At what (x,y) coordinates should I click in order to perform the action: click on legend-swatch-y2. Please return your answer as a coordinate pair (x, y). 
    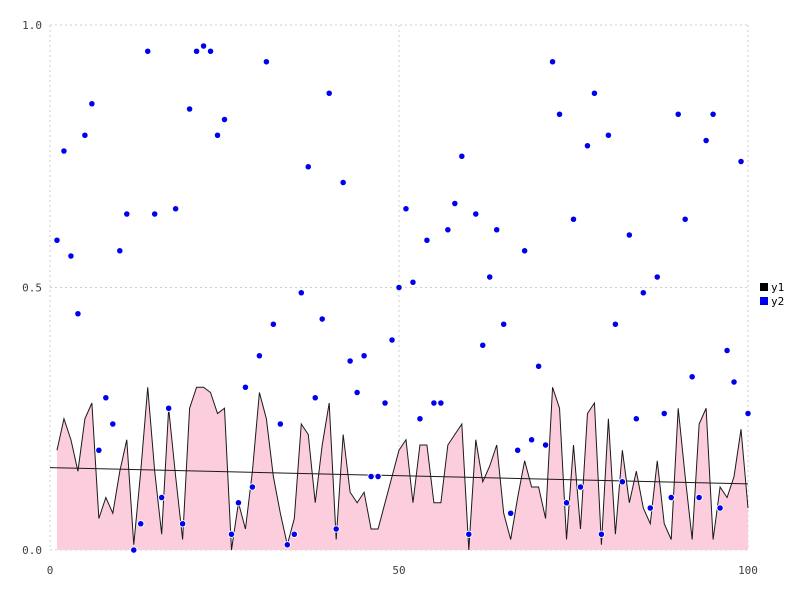
    Looking at the image, I should click on (764, 301).